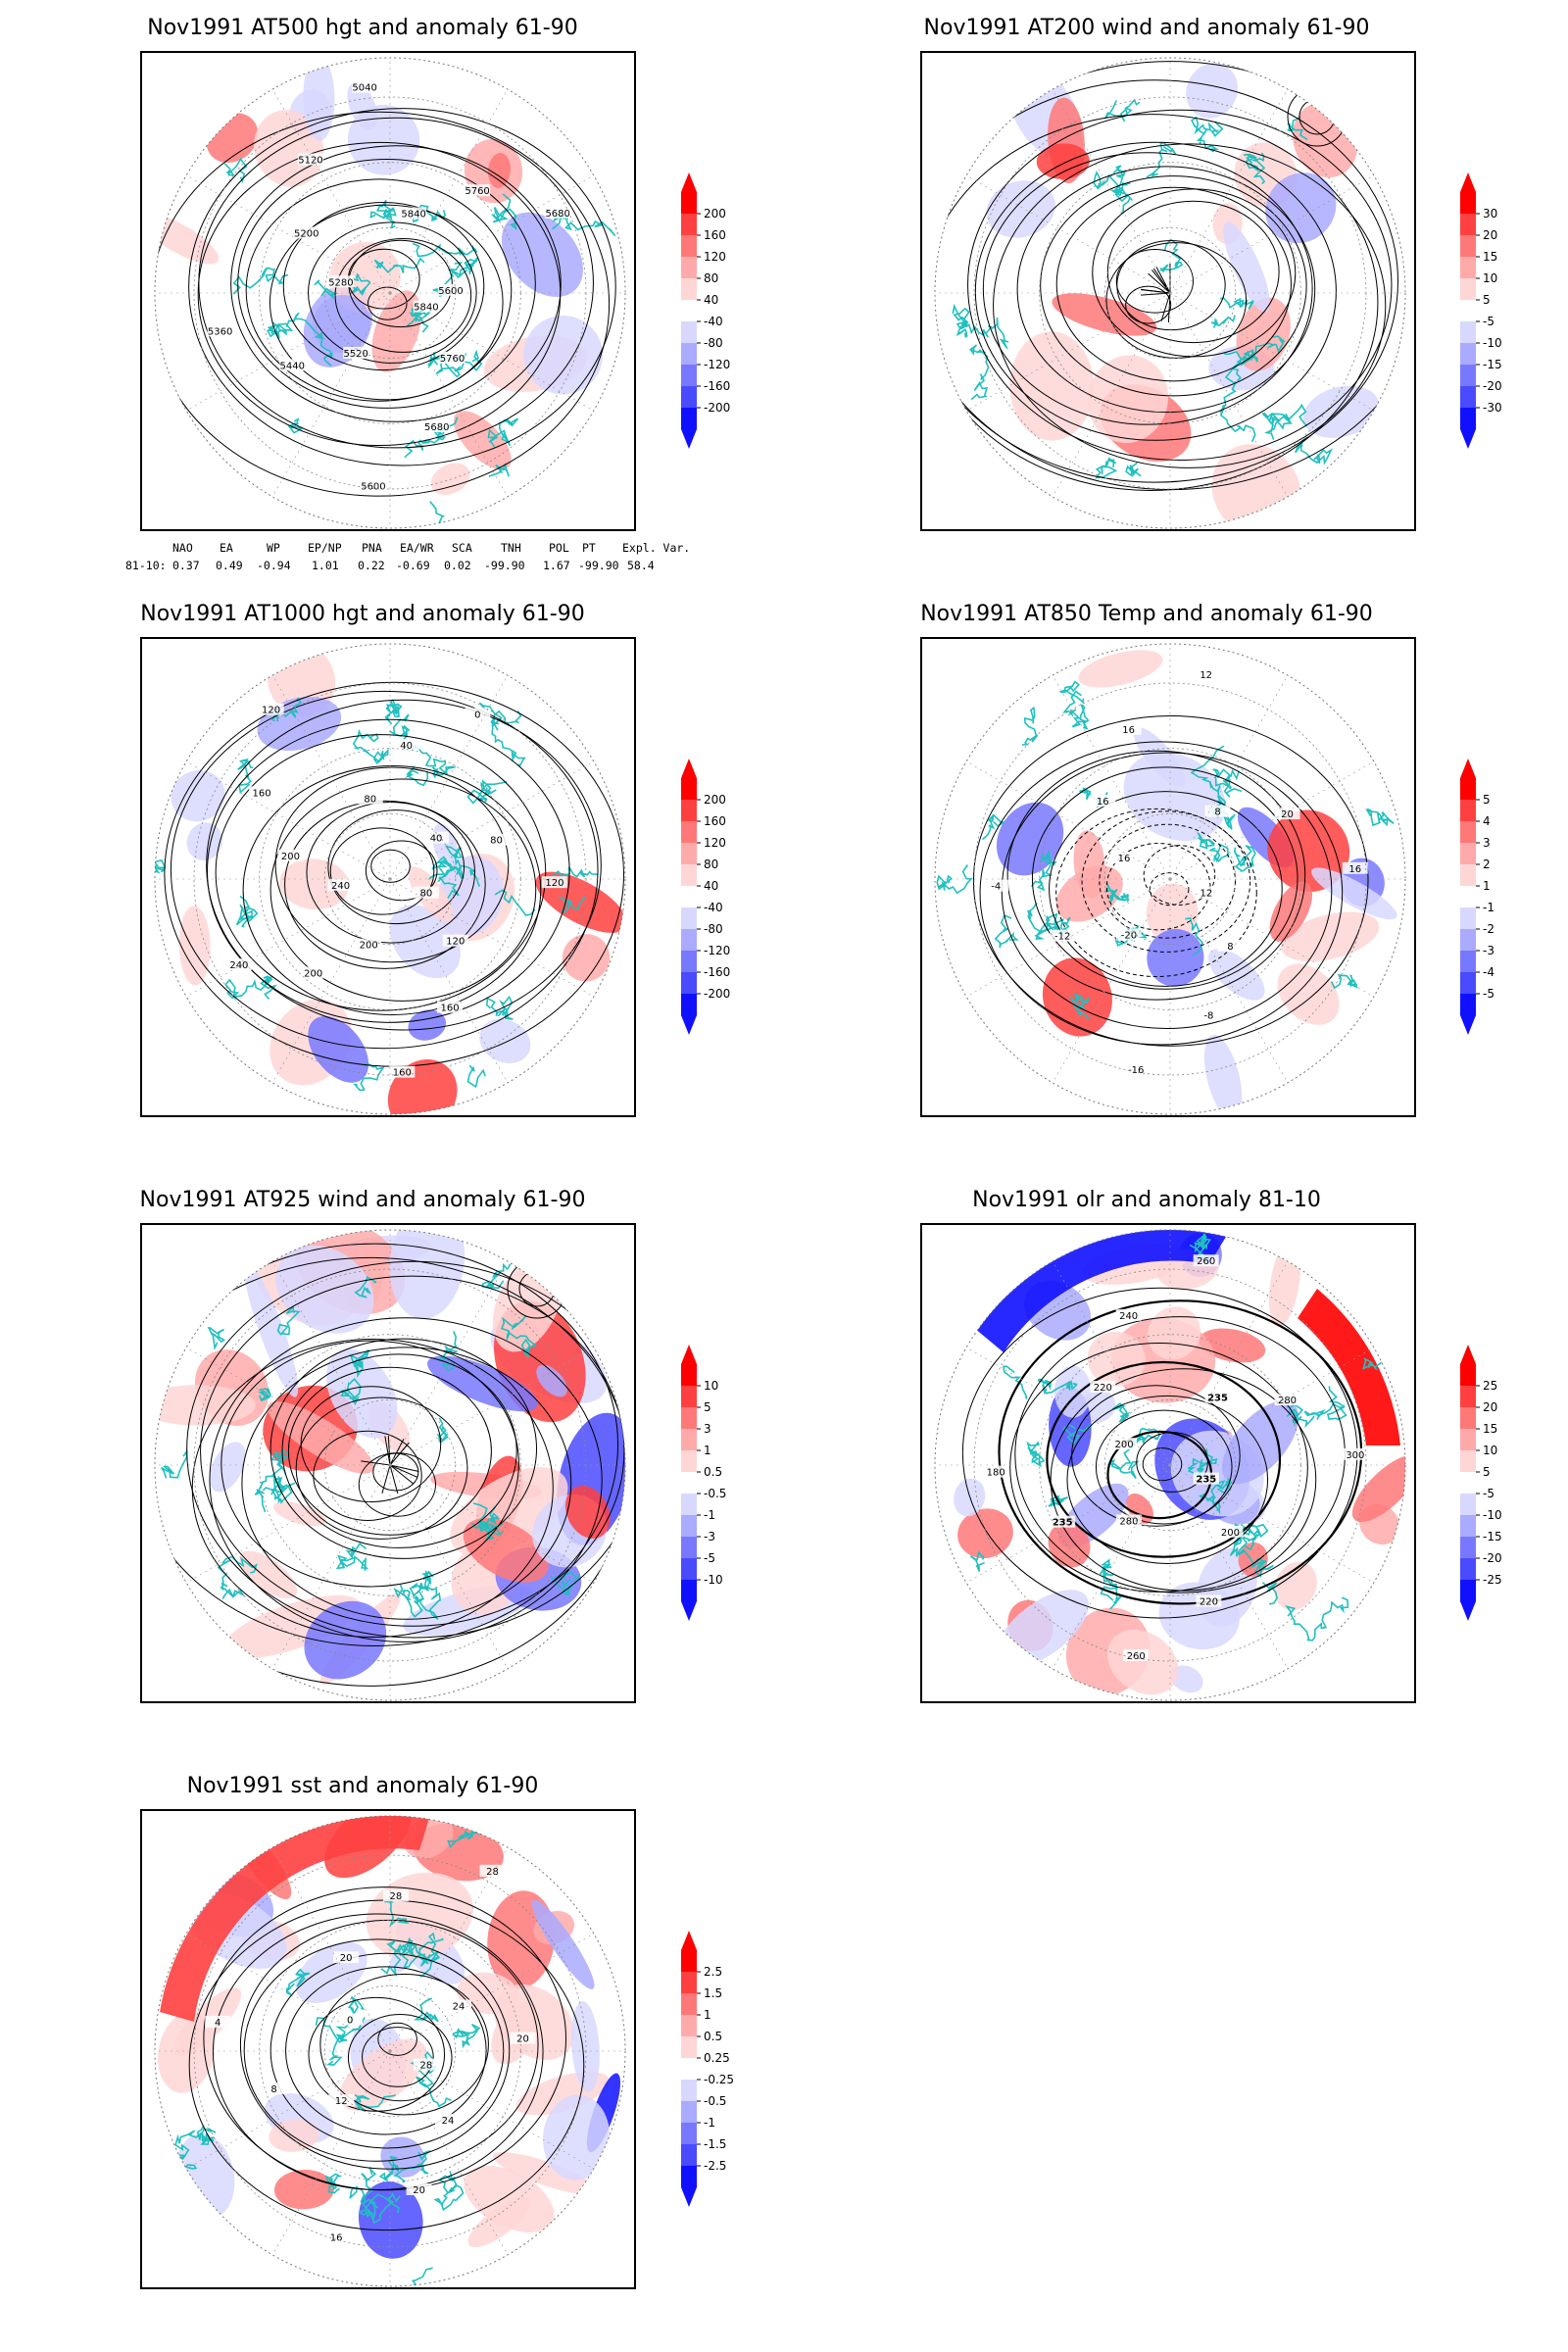 This screenshot has width=1568, height=2352. I want to click on contour-label: -16, so click(1136, 1070).